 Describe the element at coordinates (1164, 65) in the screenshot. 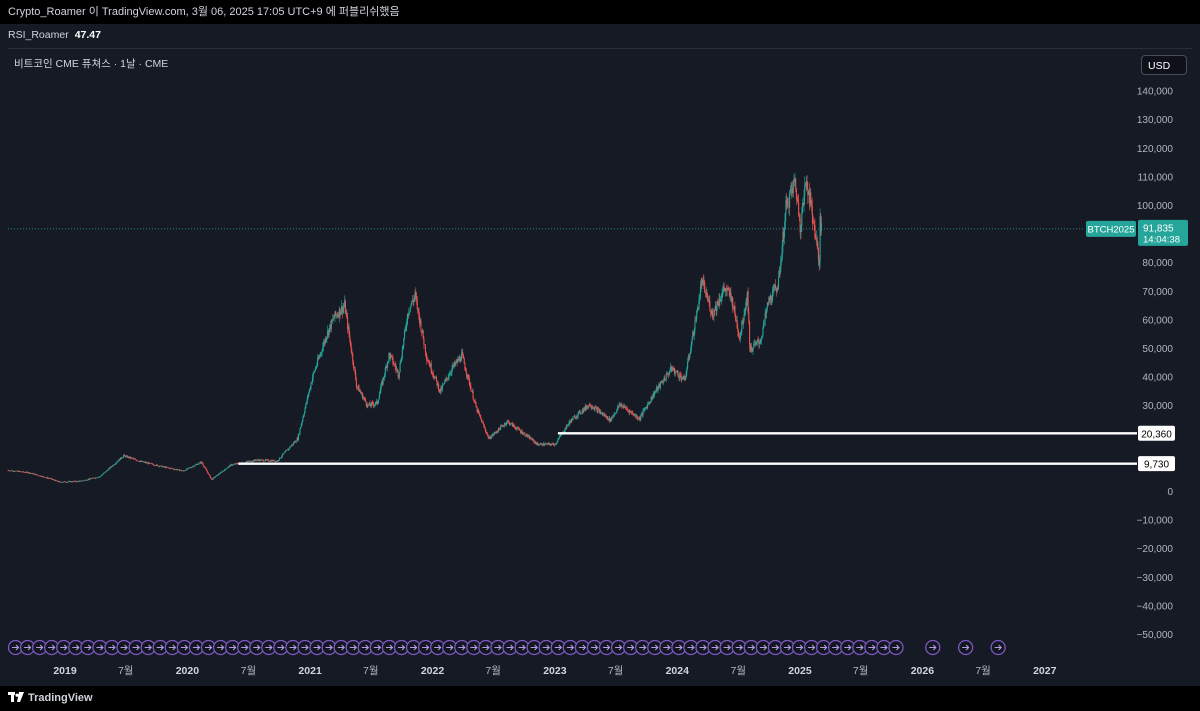

I see `currency-button: USD` at that location.